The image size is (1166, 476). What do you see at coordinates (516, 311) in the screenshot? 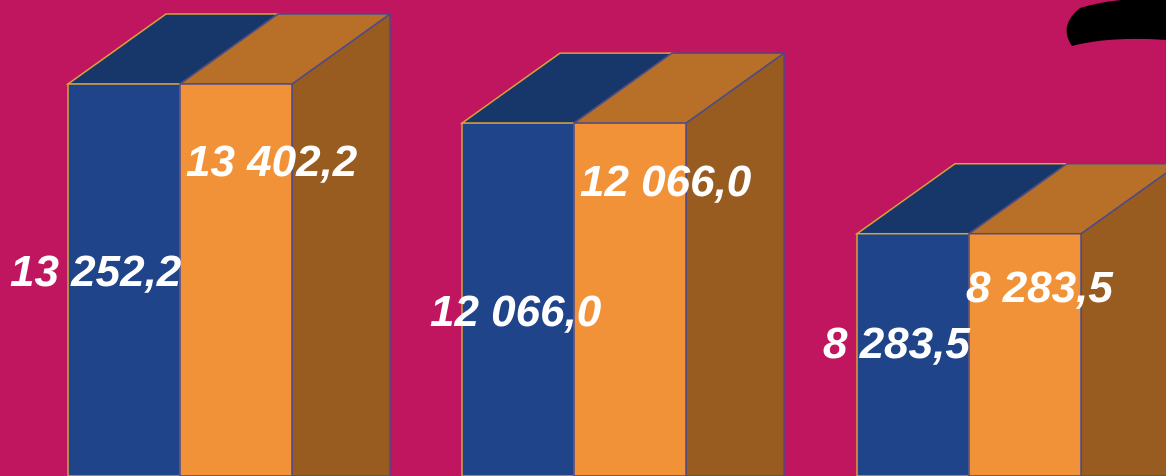
I see `data-label-series-a-1: 12 066,0` at bounding box center [516, 311].